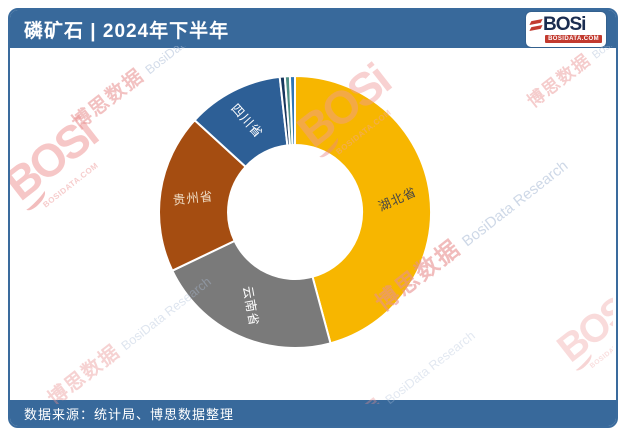  What do you see at coordinates (127, 31) in the screenshot?
I see `chart-title: 磷矿石 | 2024年下半年` at bounding box center [127, 31].